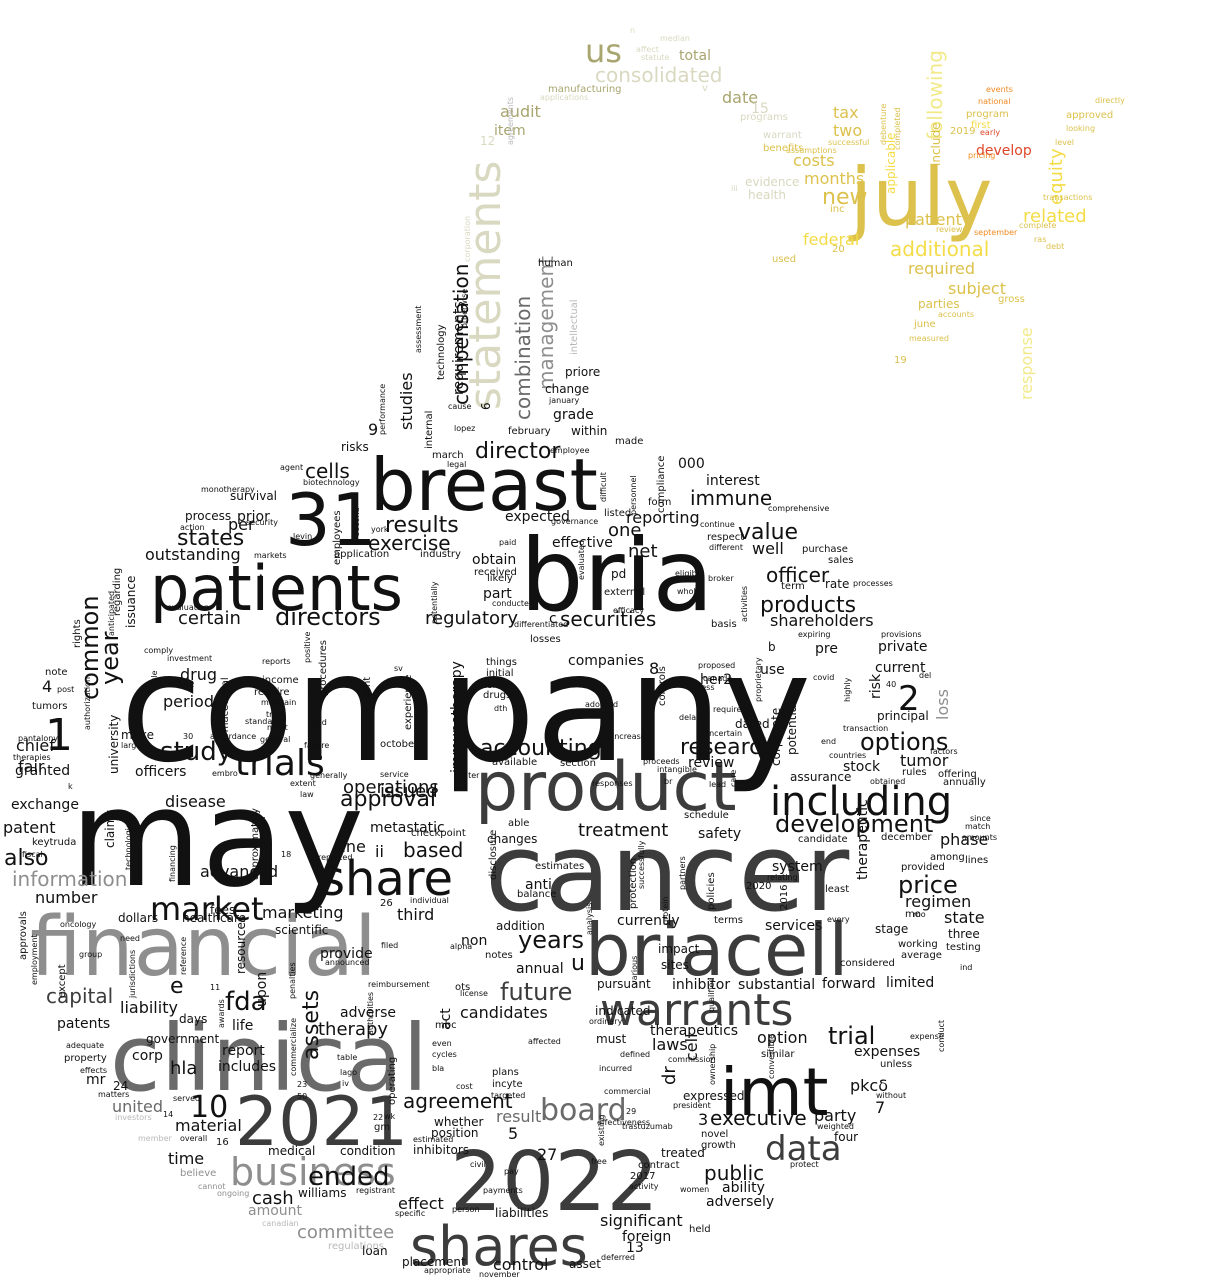 The image size is (1218, 1280). Describe the element at coordinates (269, 1058) in the screenshot. I see `cloud-word-clinical: clinical` at that location.